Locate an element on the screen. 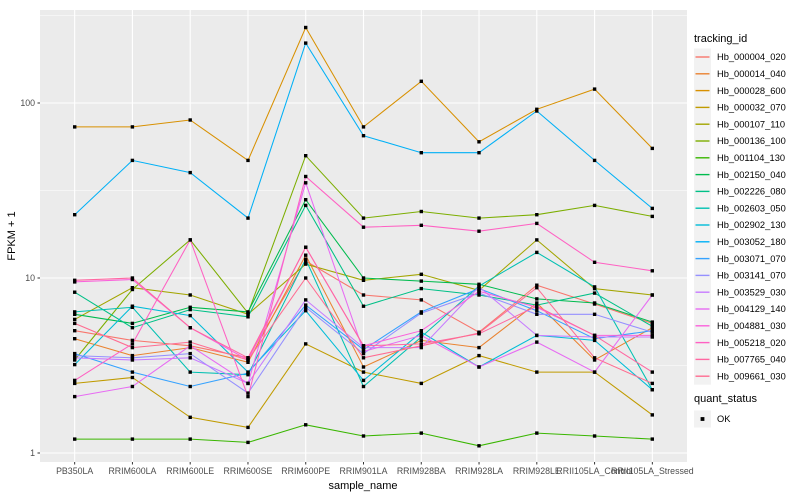  x-tick-label: RRII105LA_Control is located at coordinates (594, 471).